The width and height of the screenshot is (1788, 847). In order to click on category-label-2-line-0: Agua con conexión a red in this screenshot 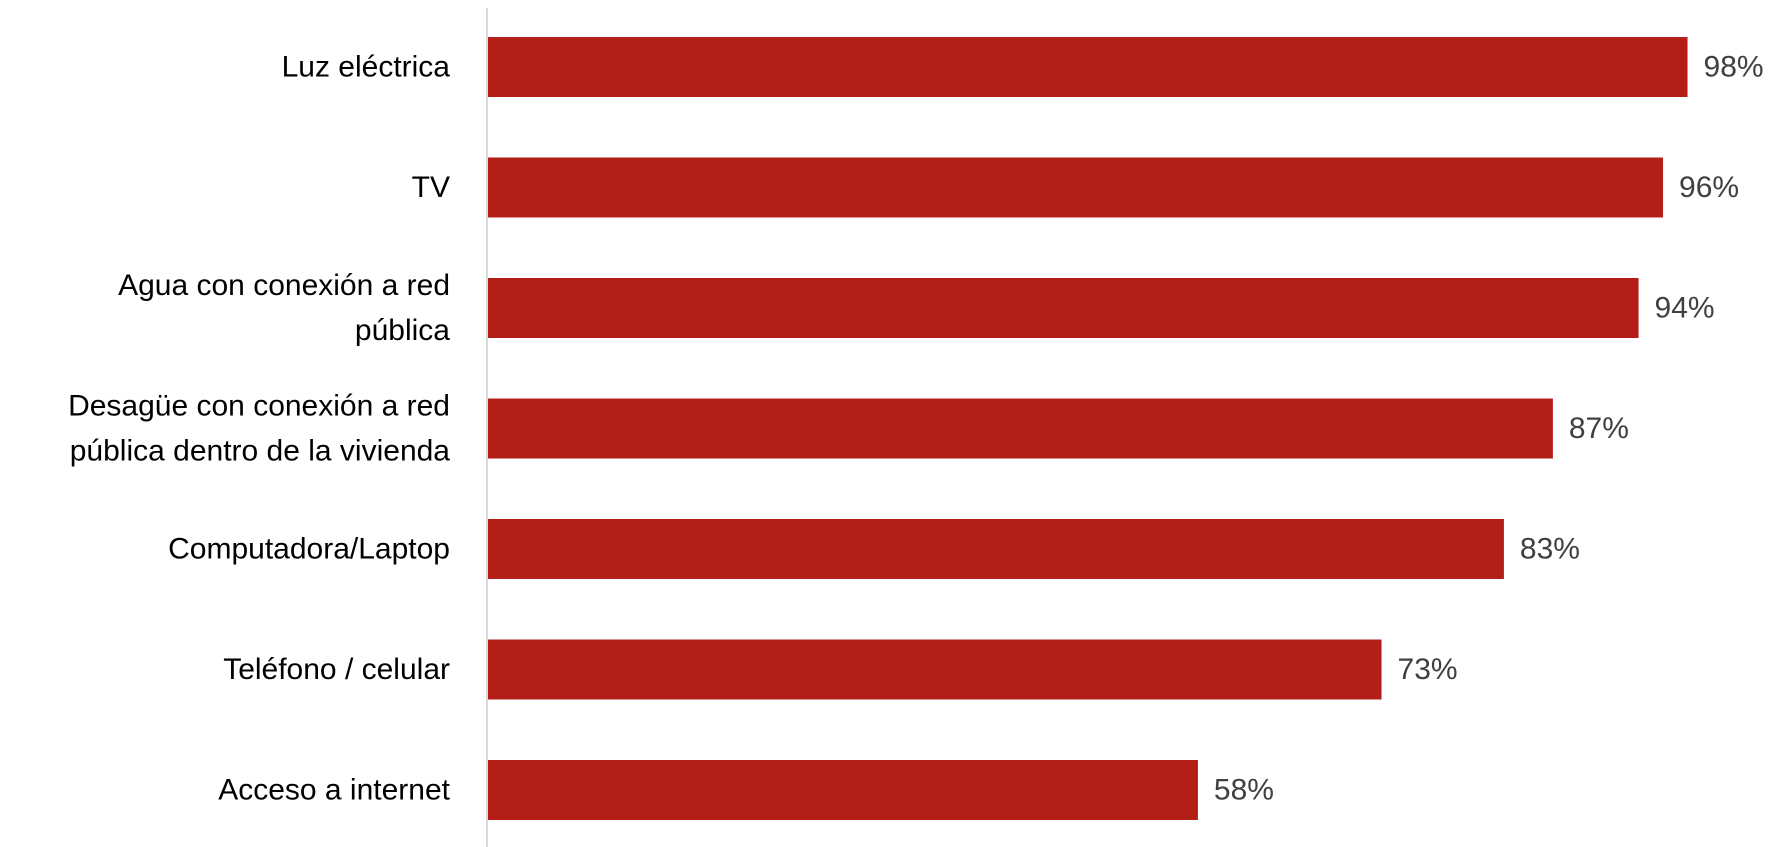, I will do `click(284, 285)`.